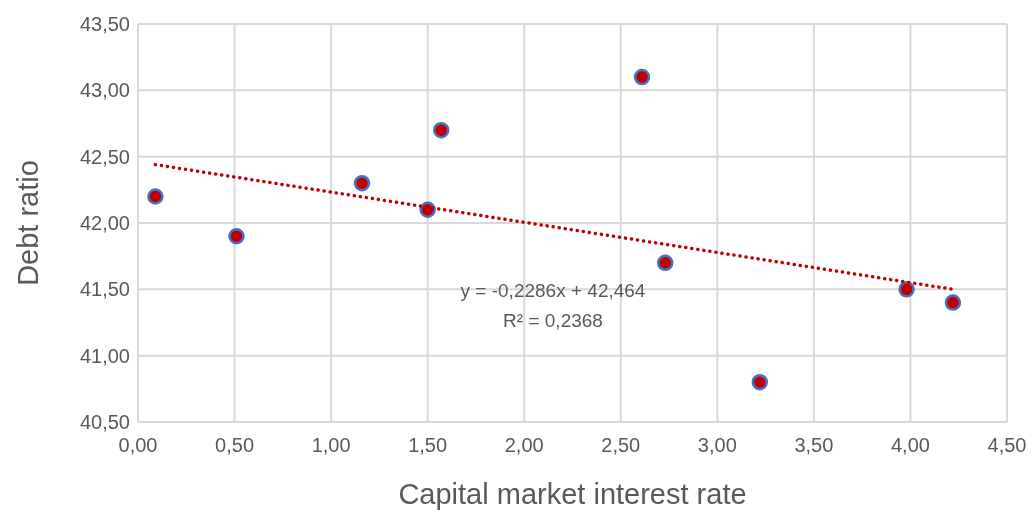  Describe the element at coordinates (331, 445) in the screenshot. I see `x-tick-label: 1,00` at that location.